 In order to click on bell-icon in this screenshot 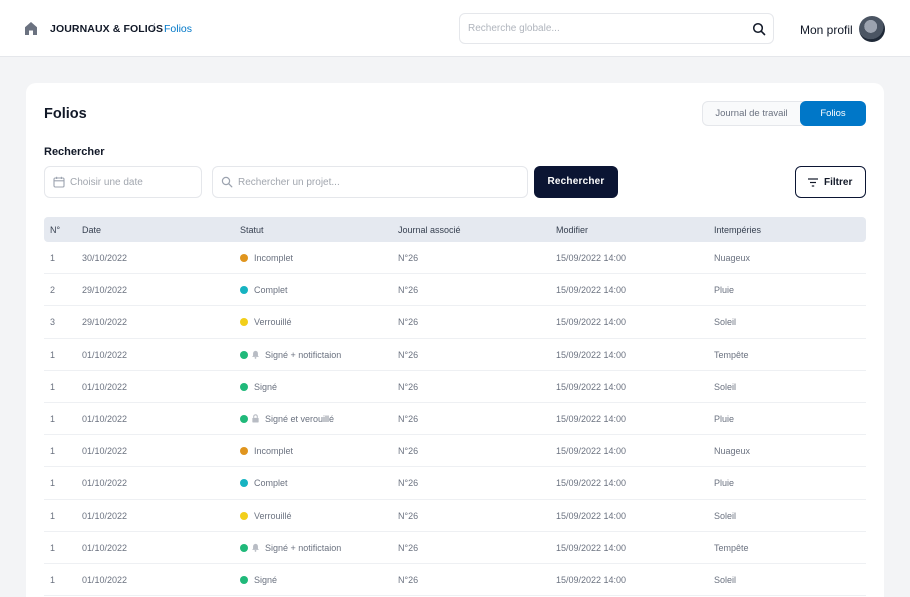, I will do `click(255, 354)`.